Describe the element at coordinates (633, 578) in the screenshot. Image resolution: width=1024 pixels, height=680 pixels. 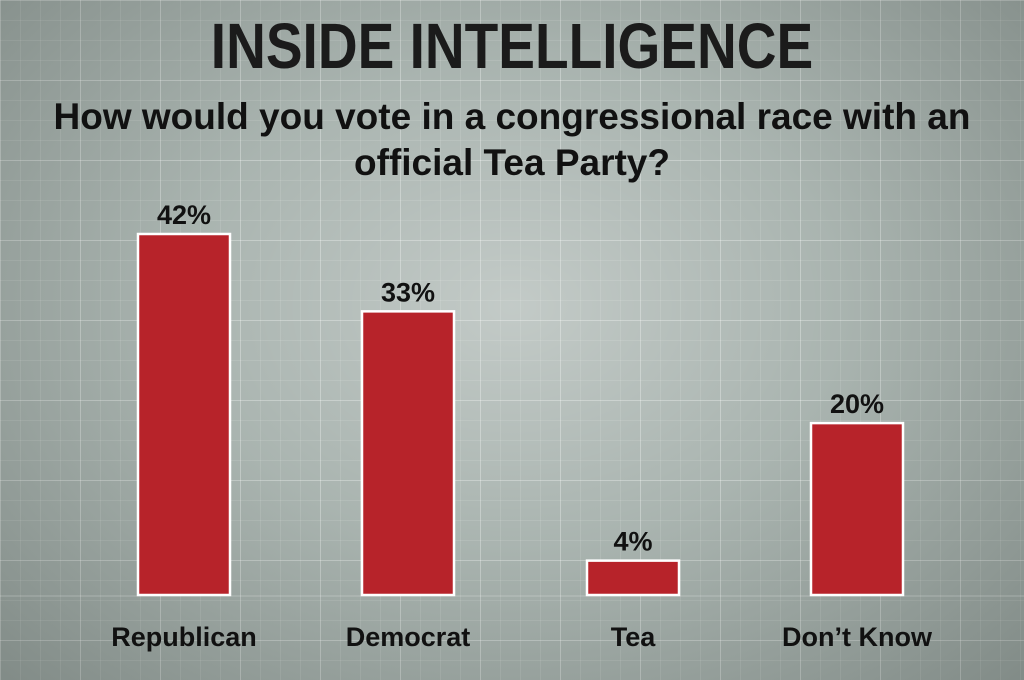
I see `bar-tea` at that location.